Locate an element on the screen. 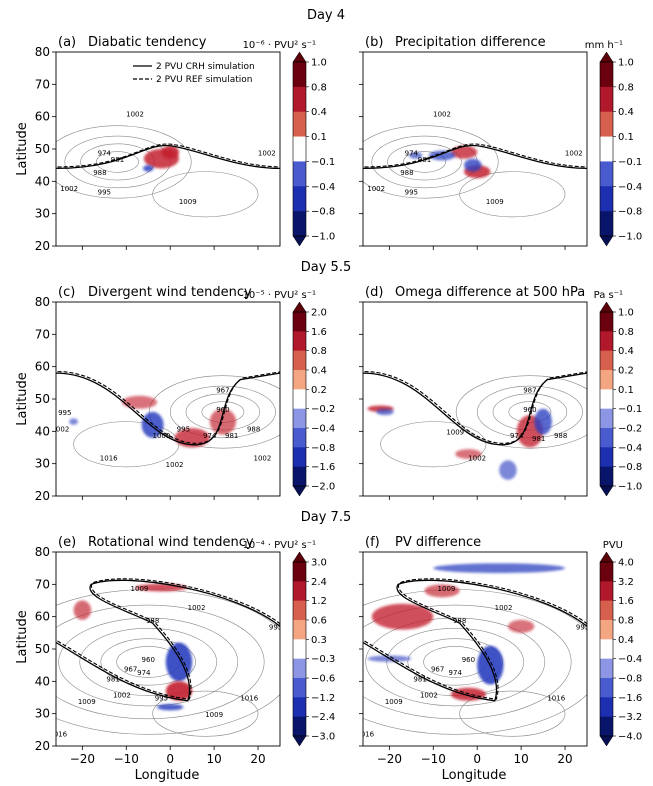 The width and height of the screenshot is (653, 786). y-tick-label: 70 is located at coordinates (42, 84).